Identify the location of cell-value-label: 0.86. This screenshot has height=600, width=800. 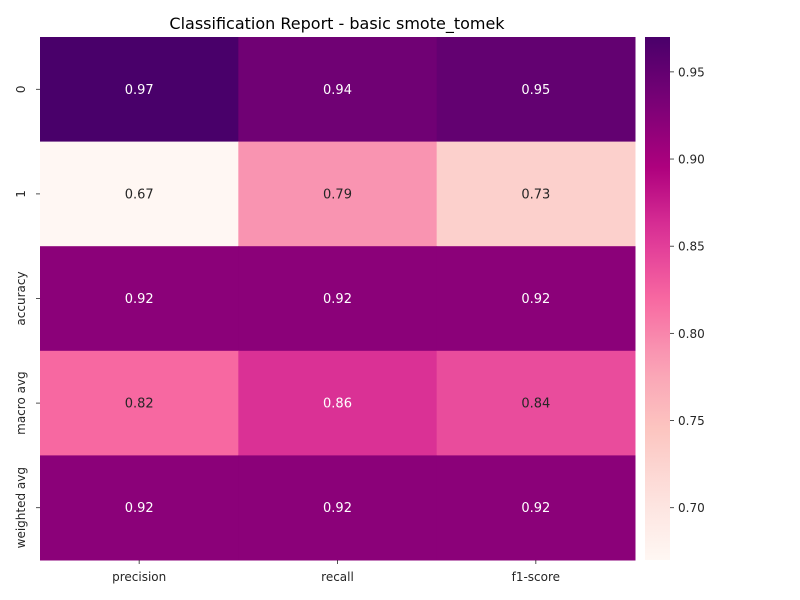
(337, 404).